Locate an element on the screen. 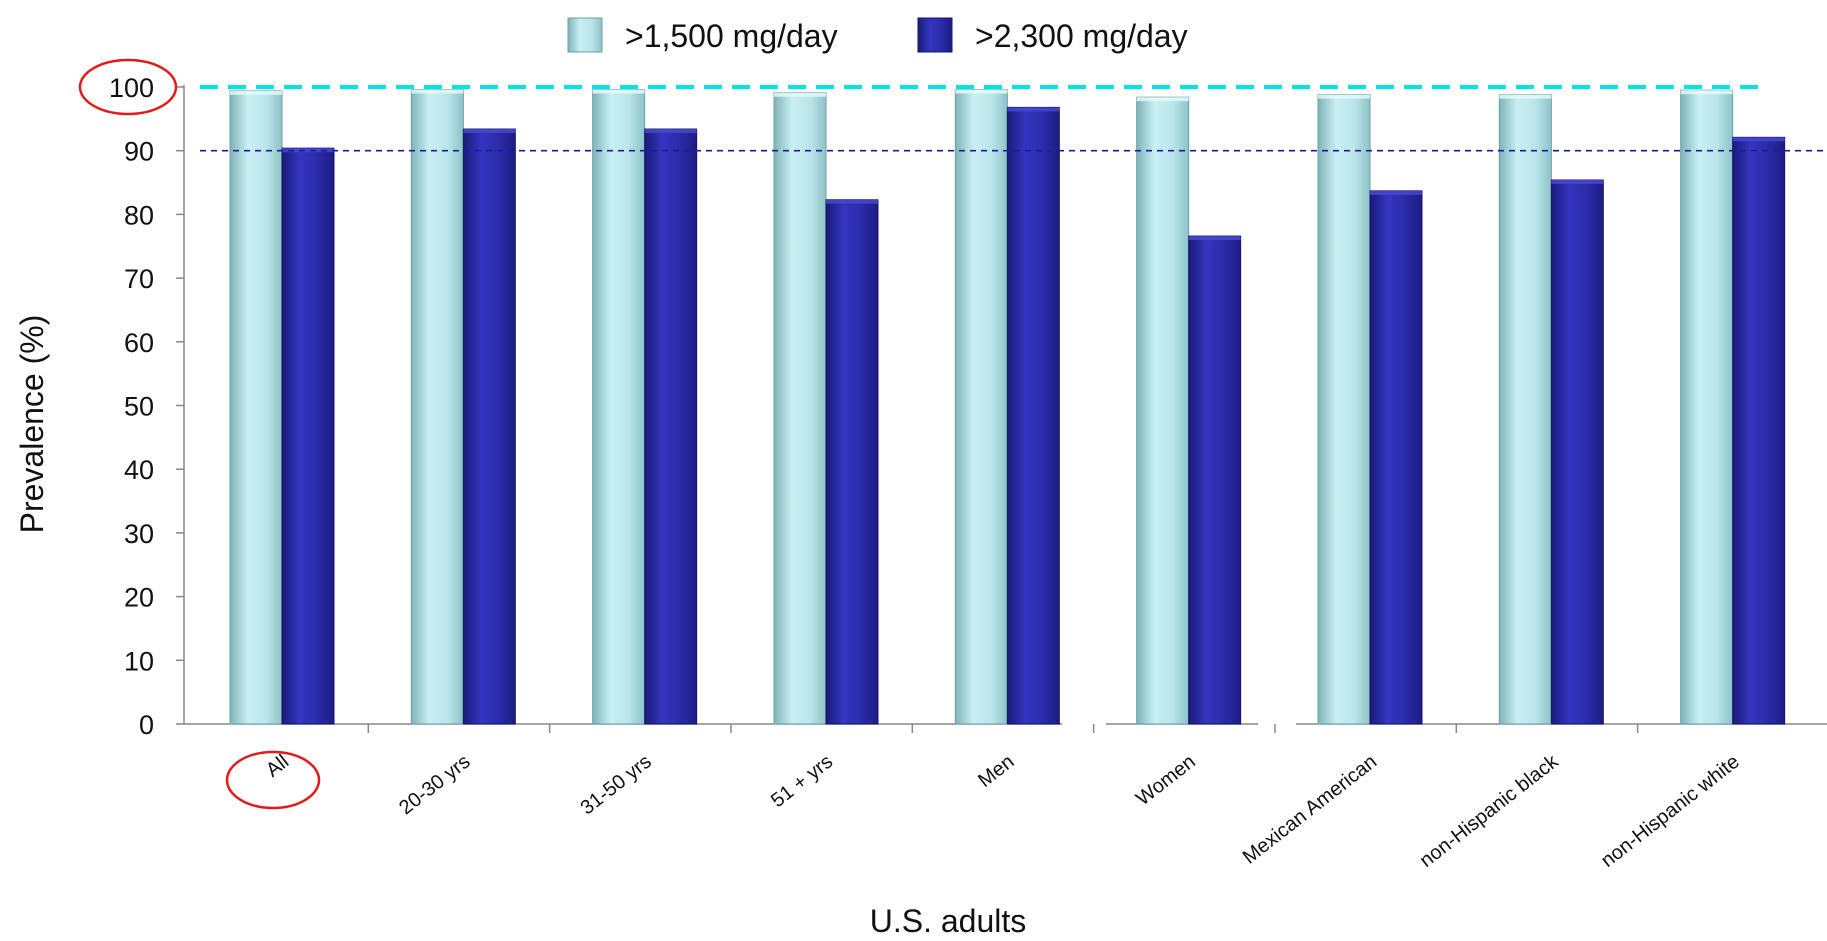  y-tick-label: 100 is located at coordinates (131, 88).